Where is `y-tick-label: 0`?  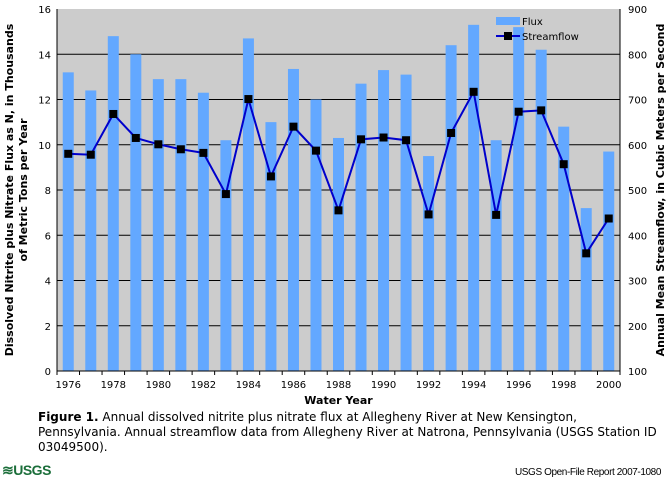
y-tick-label: 0 is located at coordinates (48, 372).